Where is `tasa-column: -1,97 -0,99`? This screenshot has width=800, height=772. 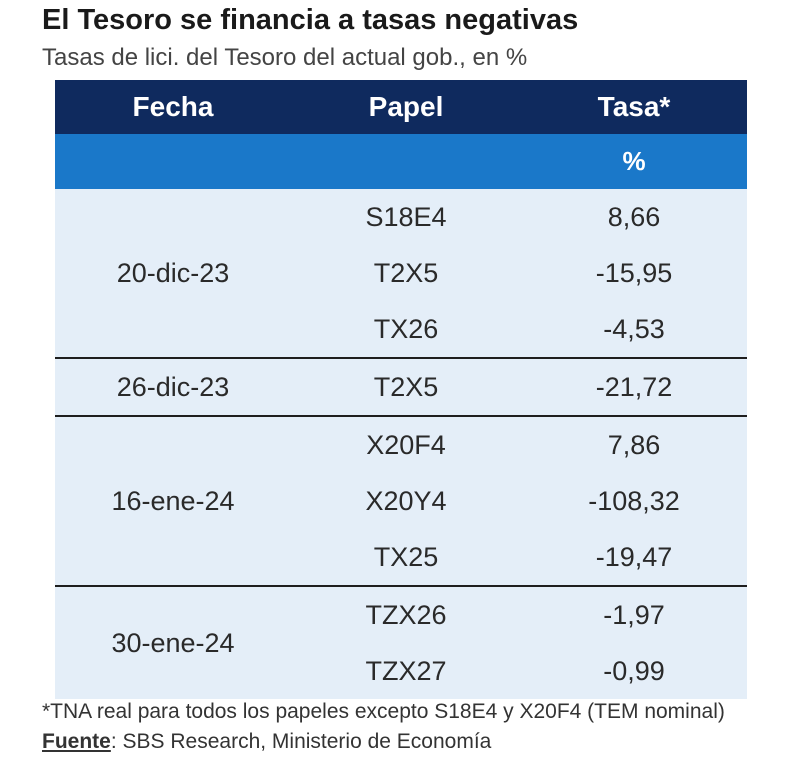
tasa-column: -1,97 -0,99 is located at coordinates (634, 643).